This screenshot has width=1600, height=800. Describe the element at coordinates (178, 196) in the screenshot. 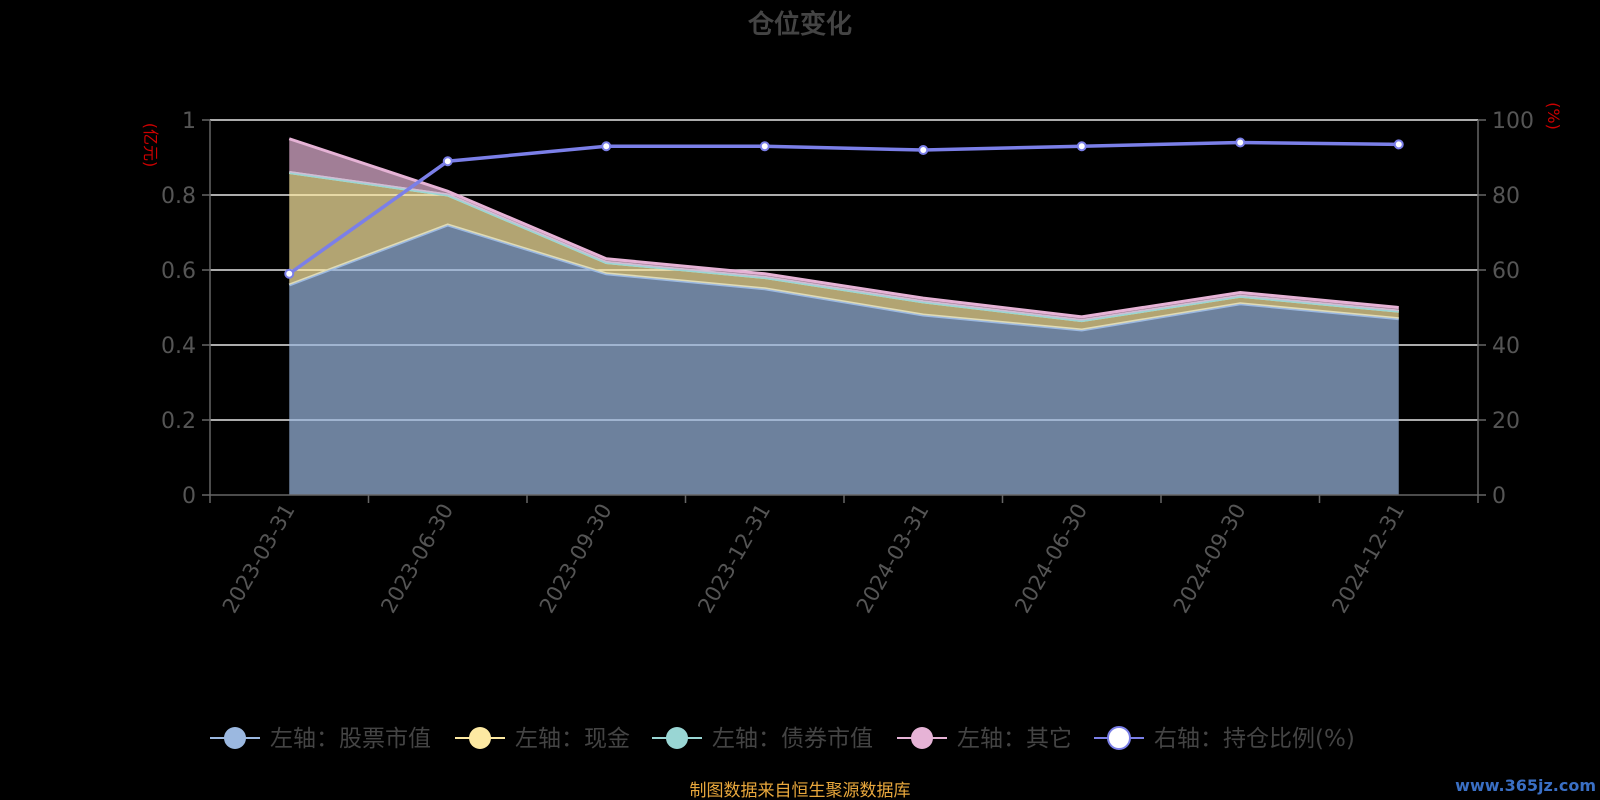

I see `y-tick-label-left: 0.8` at that location.